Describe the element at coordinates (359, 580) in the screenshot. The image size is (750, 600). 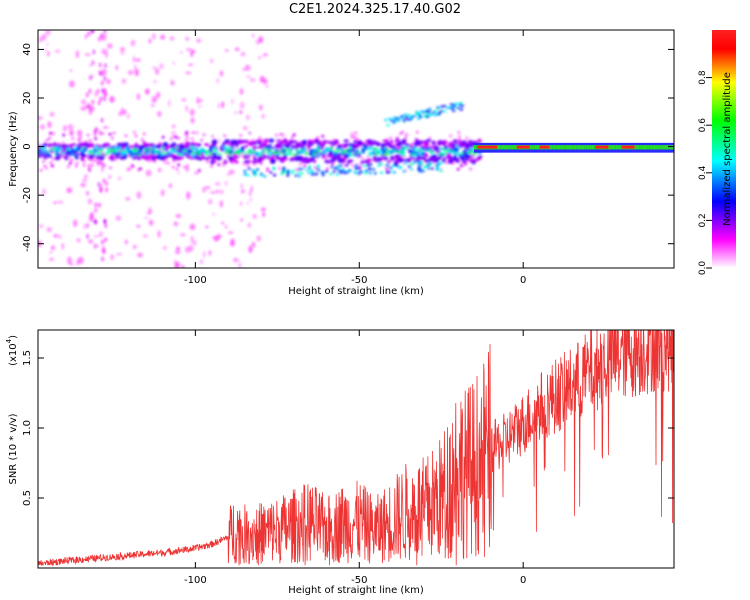
I see `snr-x-tick-label: -50` at that location.